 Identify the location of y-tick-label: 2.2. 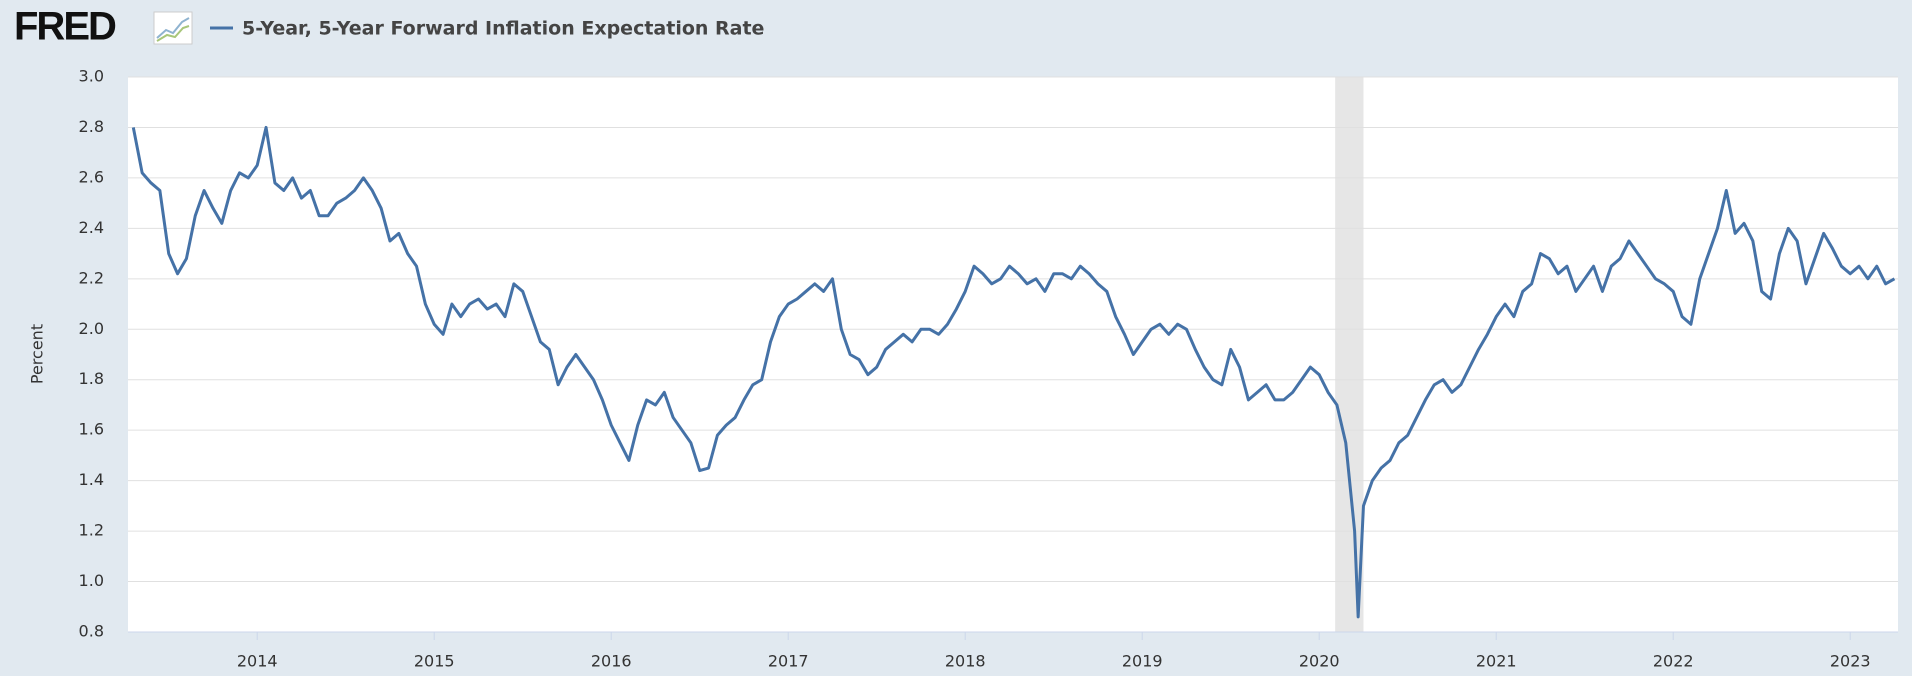
(91, 277).